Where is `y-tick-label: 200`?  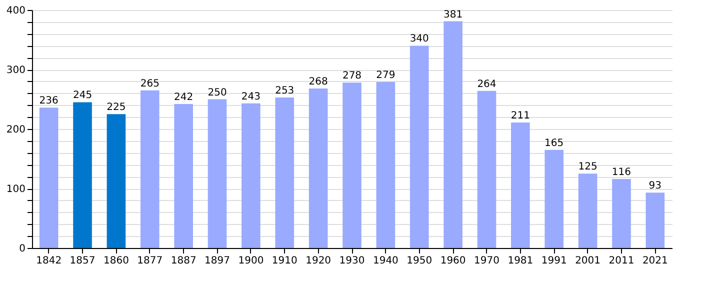
y-tick-label: 200 is located at coordinates (16, 130).